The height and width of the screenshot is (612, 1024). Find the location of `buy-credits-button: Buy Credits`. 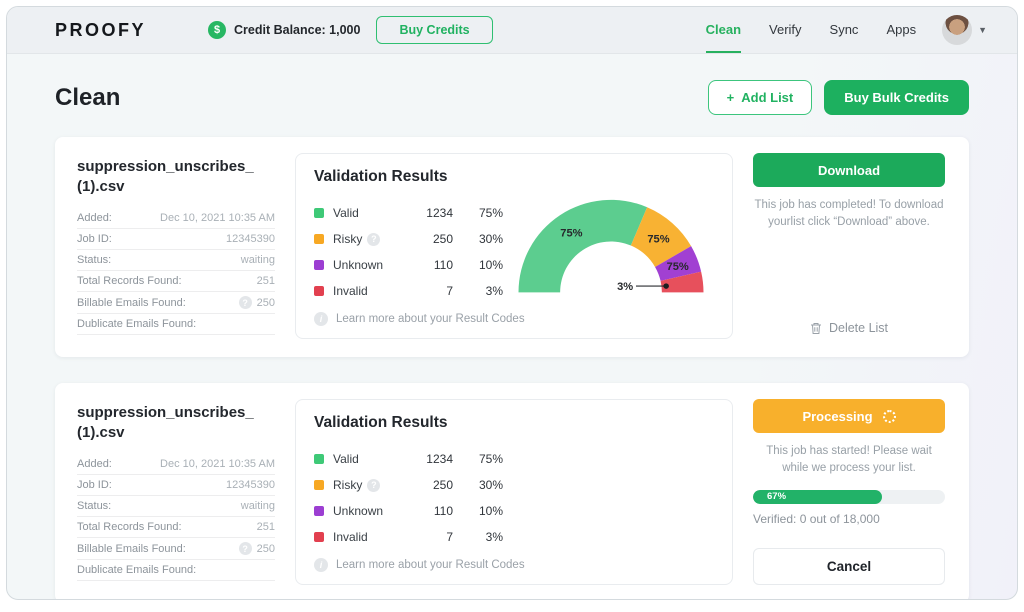

buy-credits-button: Buy Credits is located at coordinates (434, 30).